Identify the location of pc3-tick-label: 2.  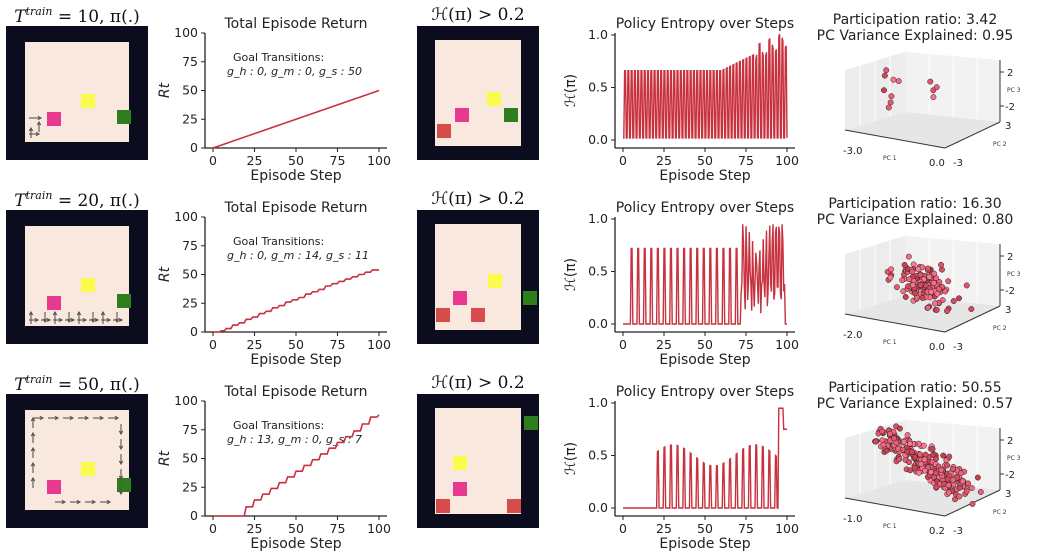
(1010, 73).